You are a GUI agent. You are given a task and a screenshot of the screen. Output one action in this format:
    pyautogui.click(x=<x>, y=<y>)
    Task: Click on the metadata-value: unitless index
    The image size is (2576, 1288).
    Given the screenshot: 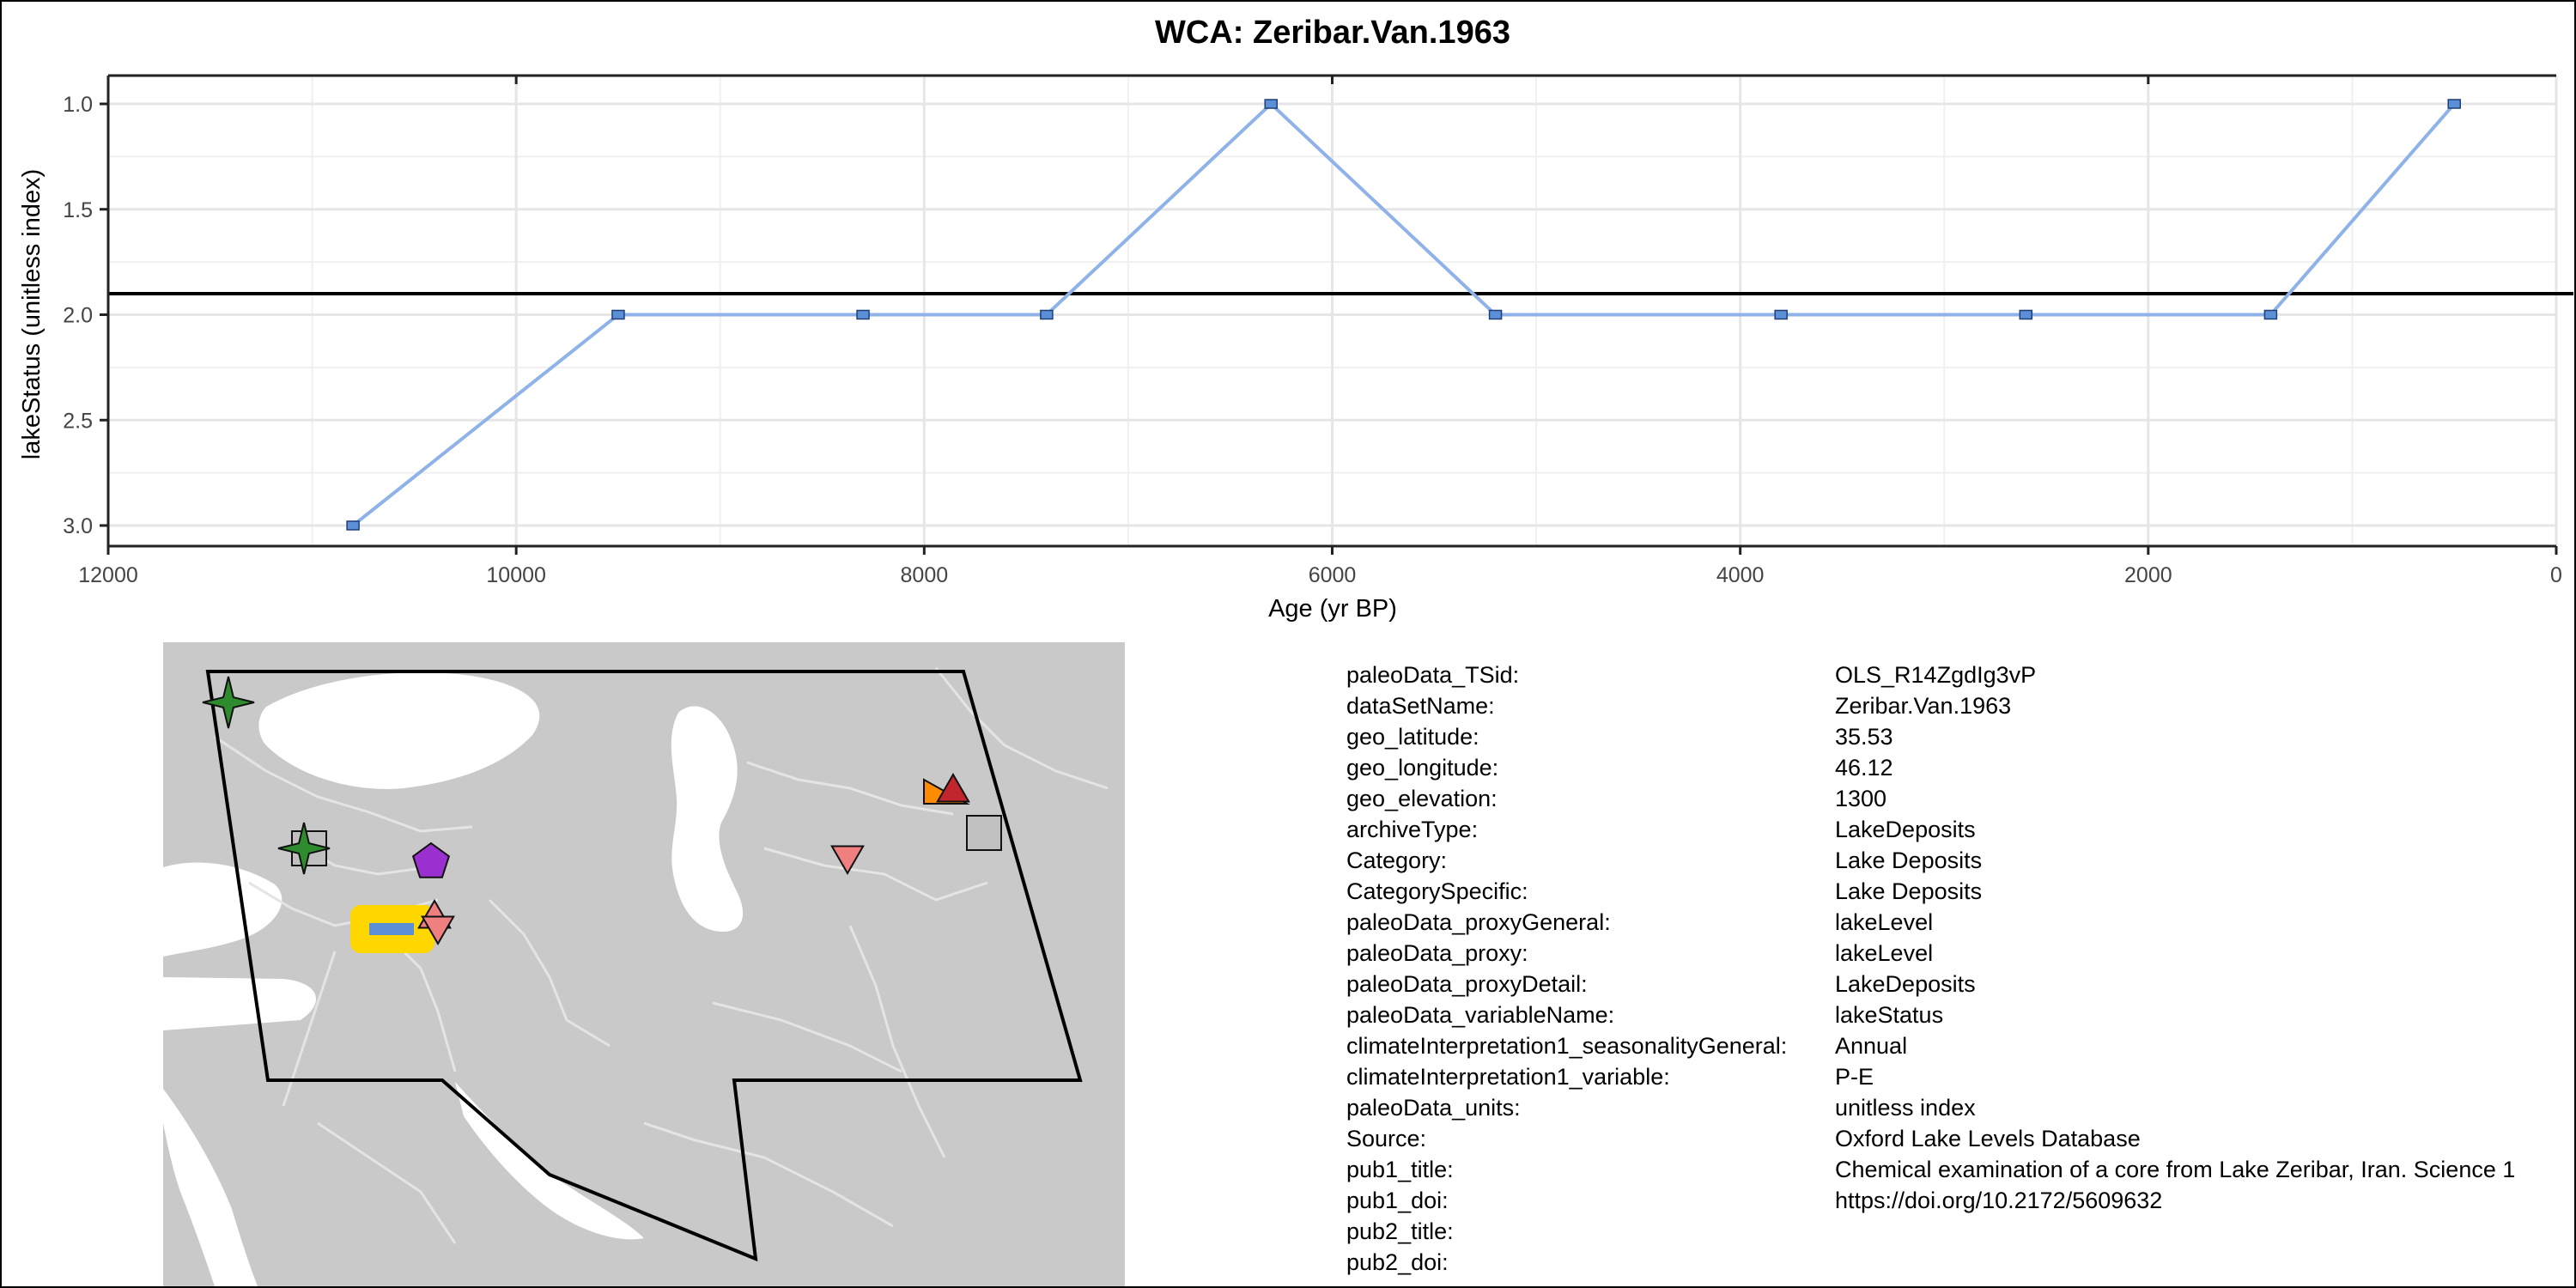 What is the action you would take?
    pyautogui.click(x=1906, y=1108)
    